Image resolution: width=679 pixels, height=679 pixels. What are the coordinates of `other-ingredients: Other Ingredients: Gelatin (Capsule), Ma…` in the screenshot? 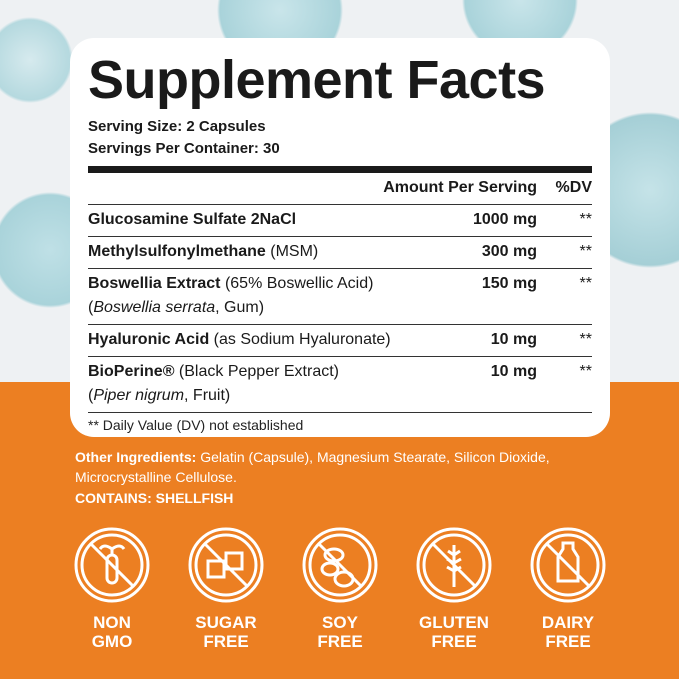 It's located at (312, 467).